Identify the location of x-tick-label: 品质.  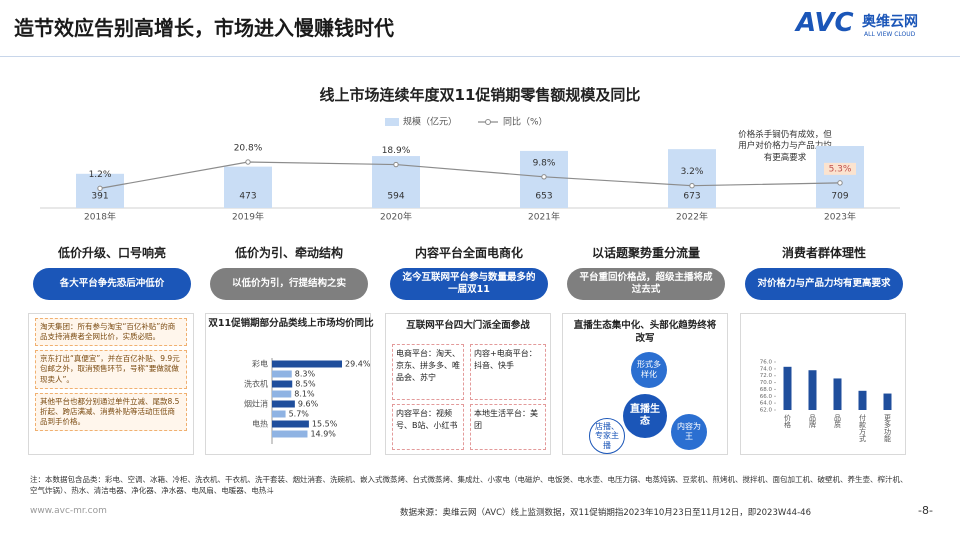
(838, 421).